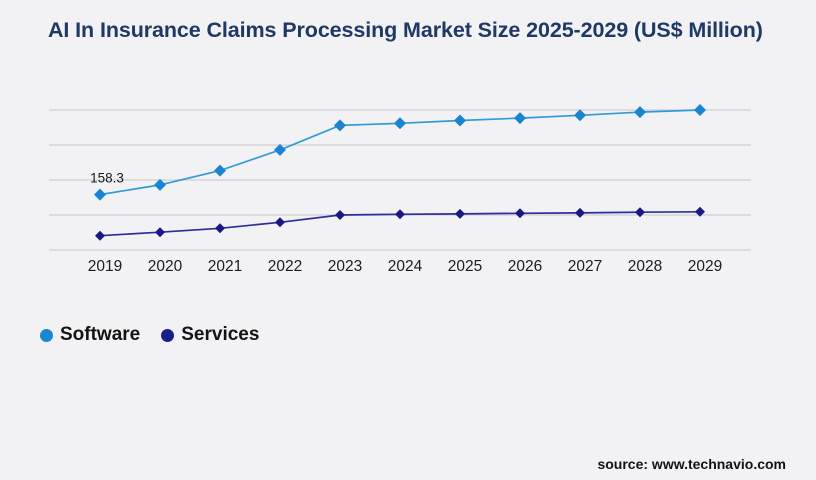 The height and width of the screenshot is (480, 816). What do you see at coordinates (220, 334) in the screenshot?
I see `legend-label-services: Services` at bounding box center [220, 334].